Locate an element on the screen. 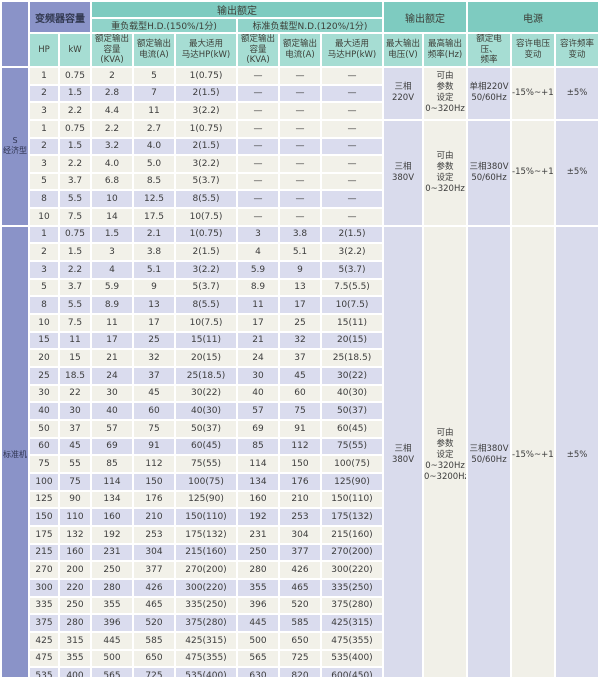 The image size is (600, 677). cell-hd-kva: 4.4 is located at coordinates (112, 111).